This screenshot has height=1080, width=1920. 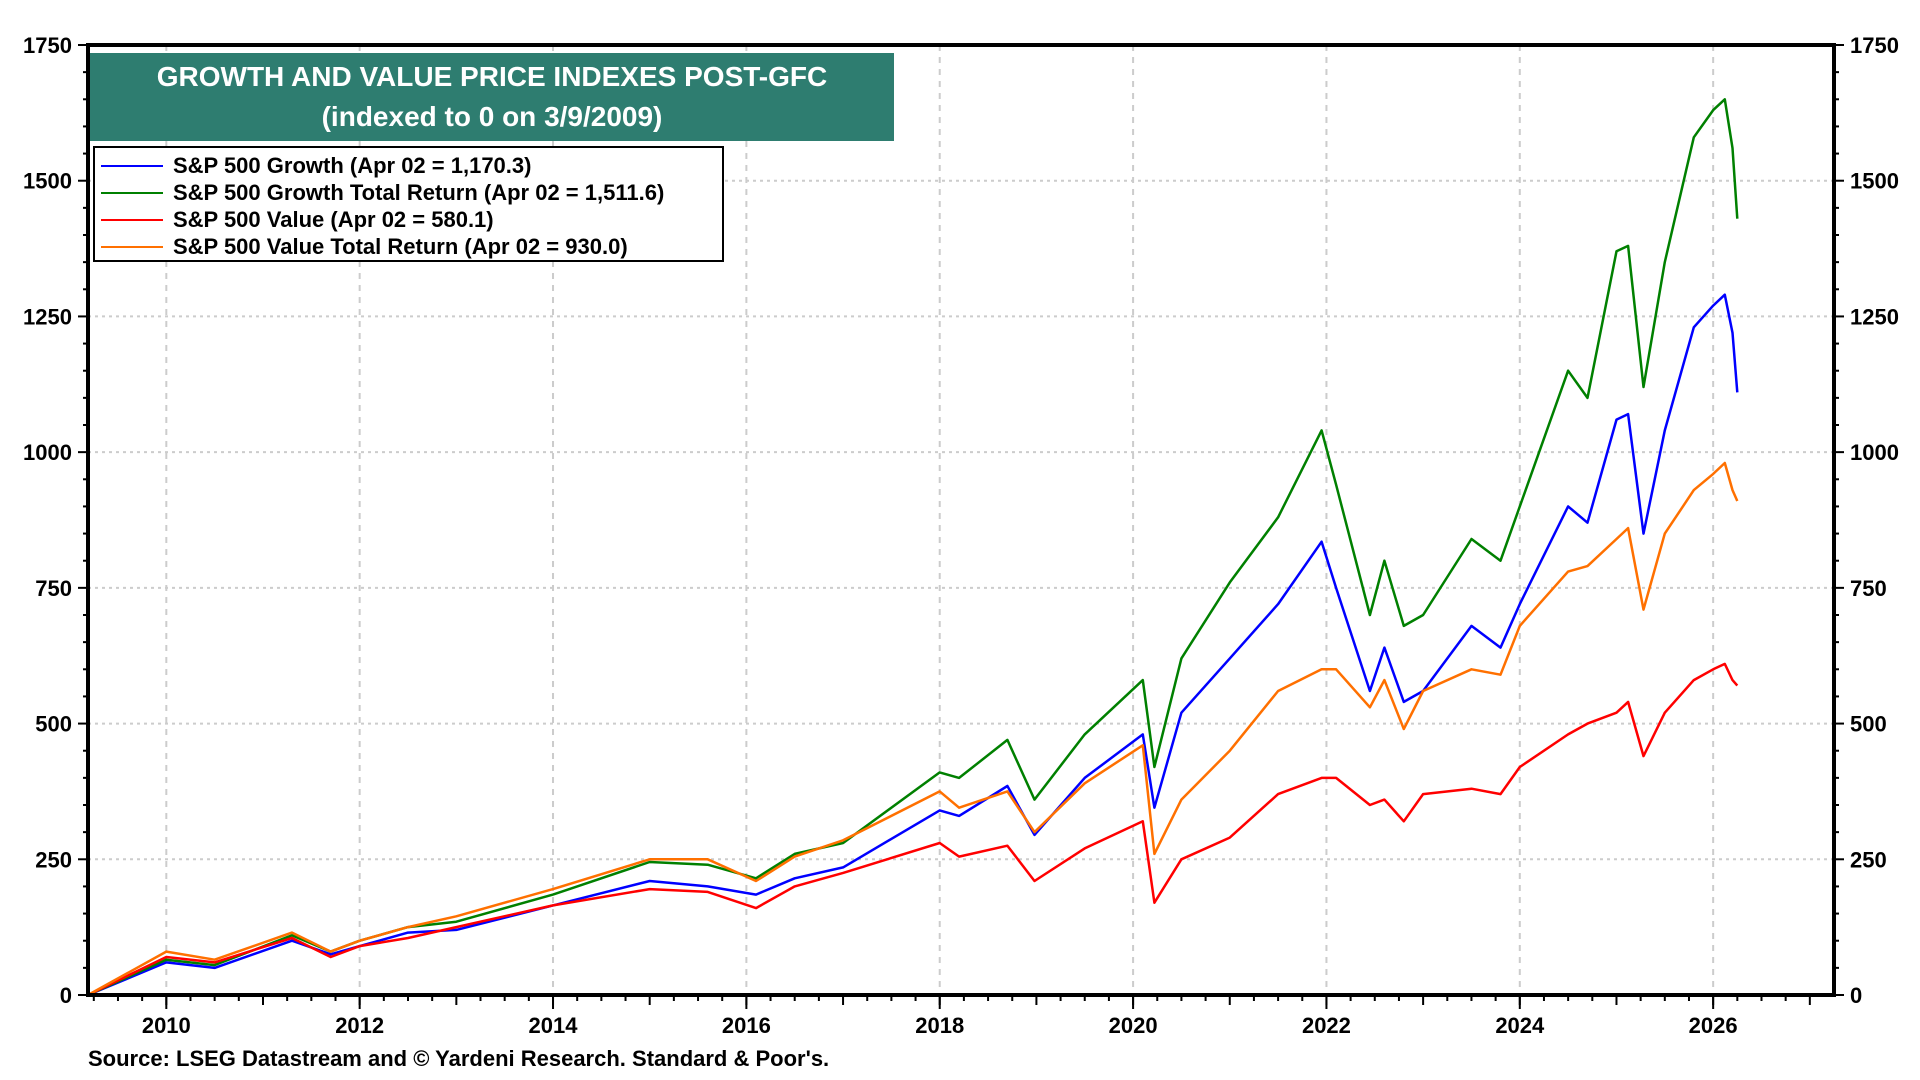 What do you see at coordinates (1874, 452) in the screenshot?
I see `y-tick-label-right: 1000` at bounding box center [1874, 452].